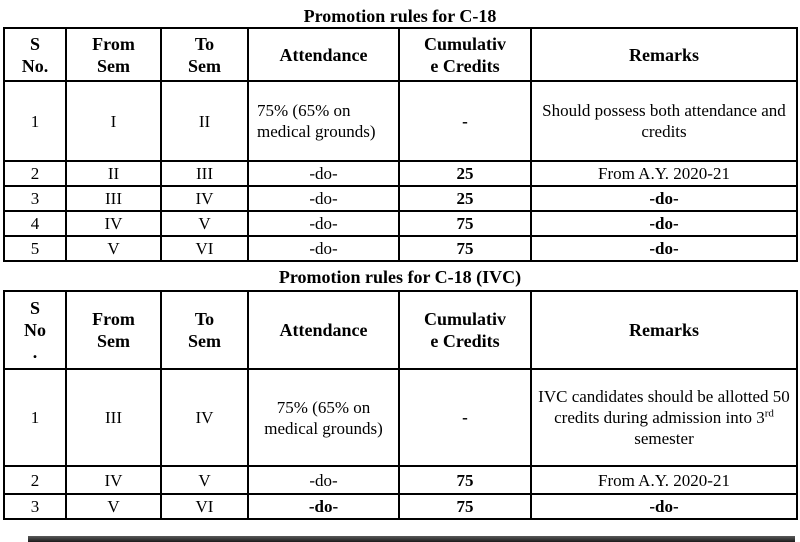  I want to click on table-row: 3 III IV -do- 25 -do-, so click(400, 198).